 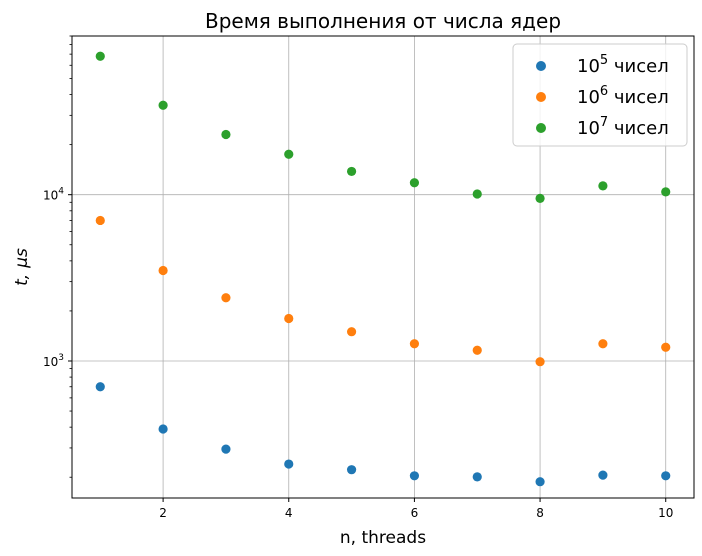 I want to click on y-tick-label: 10³, so click(x=53, y=361).